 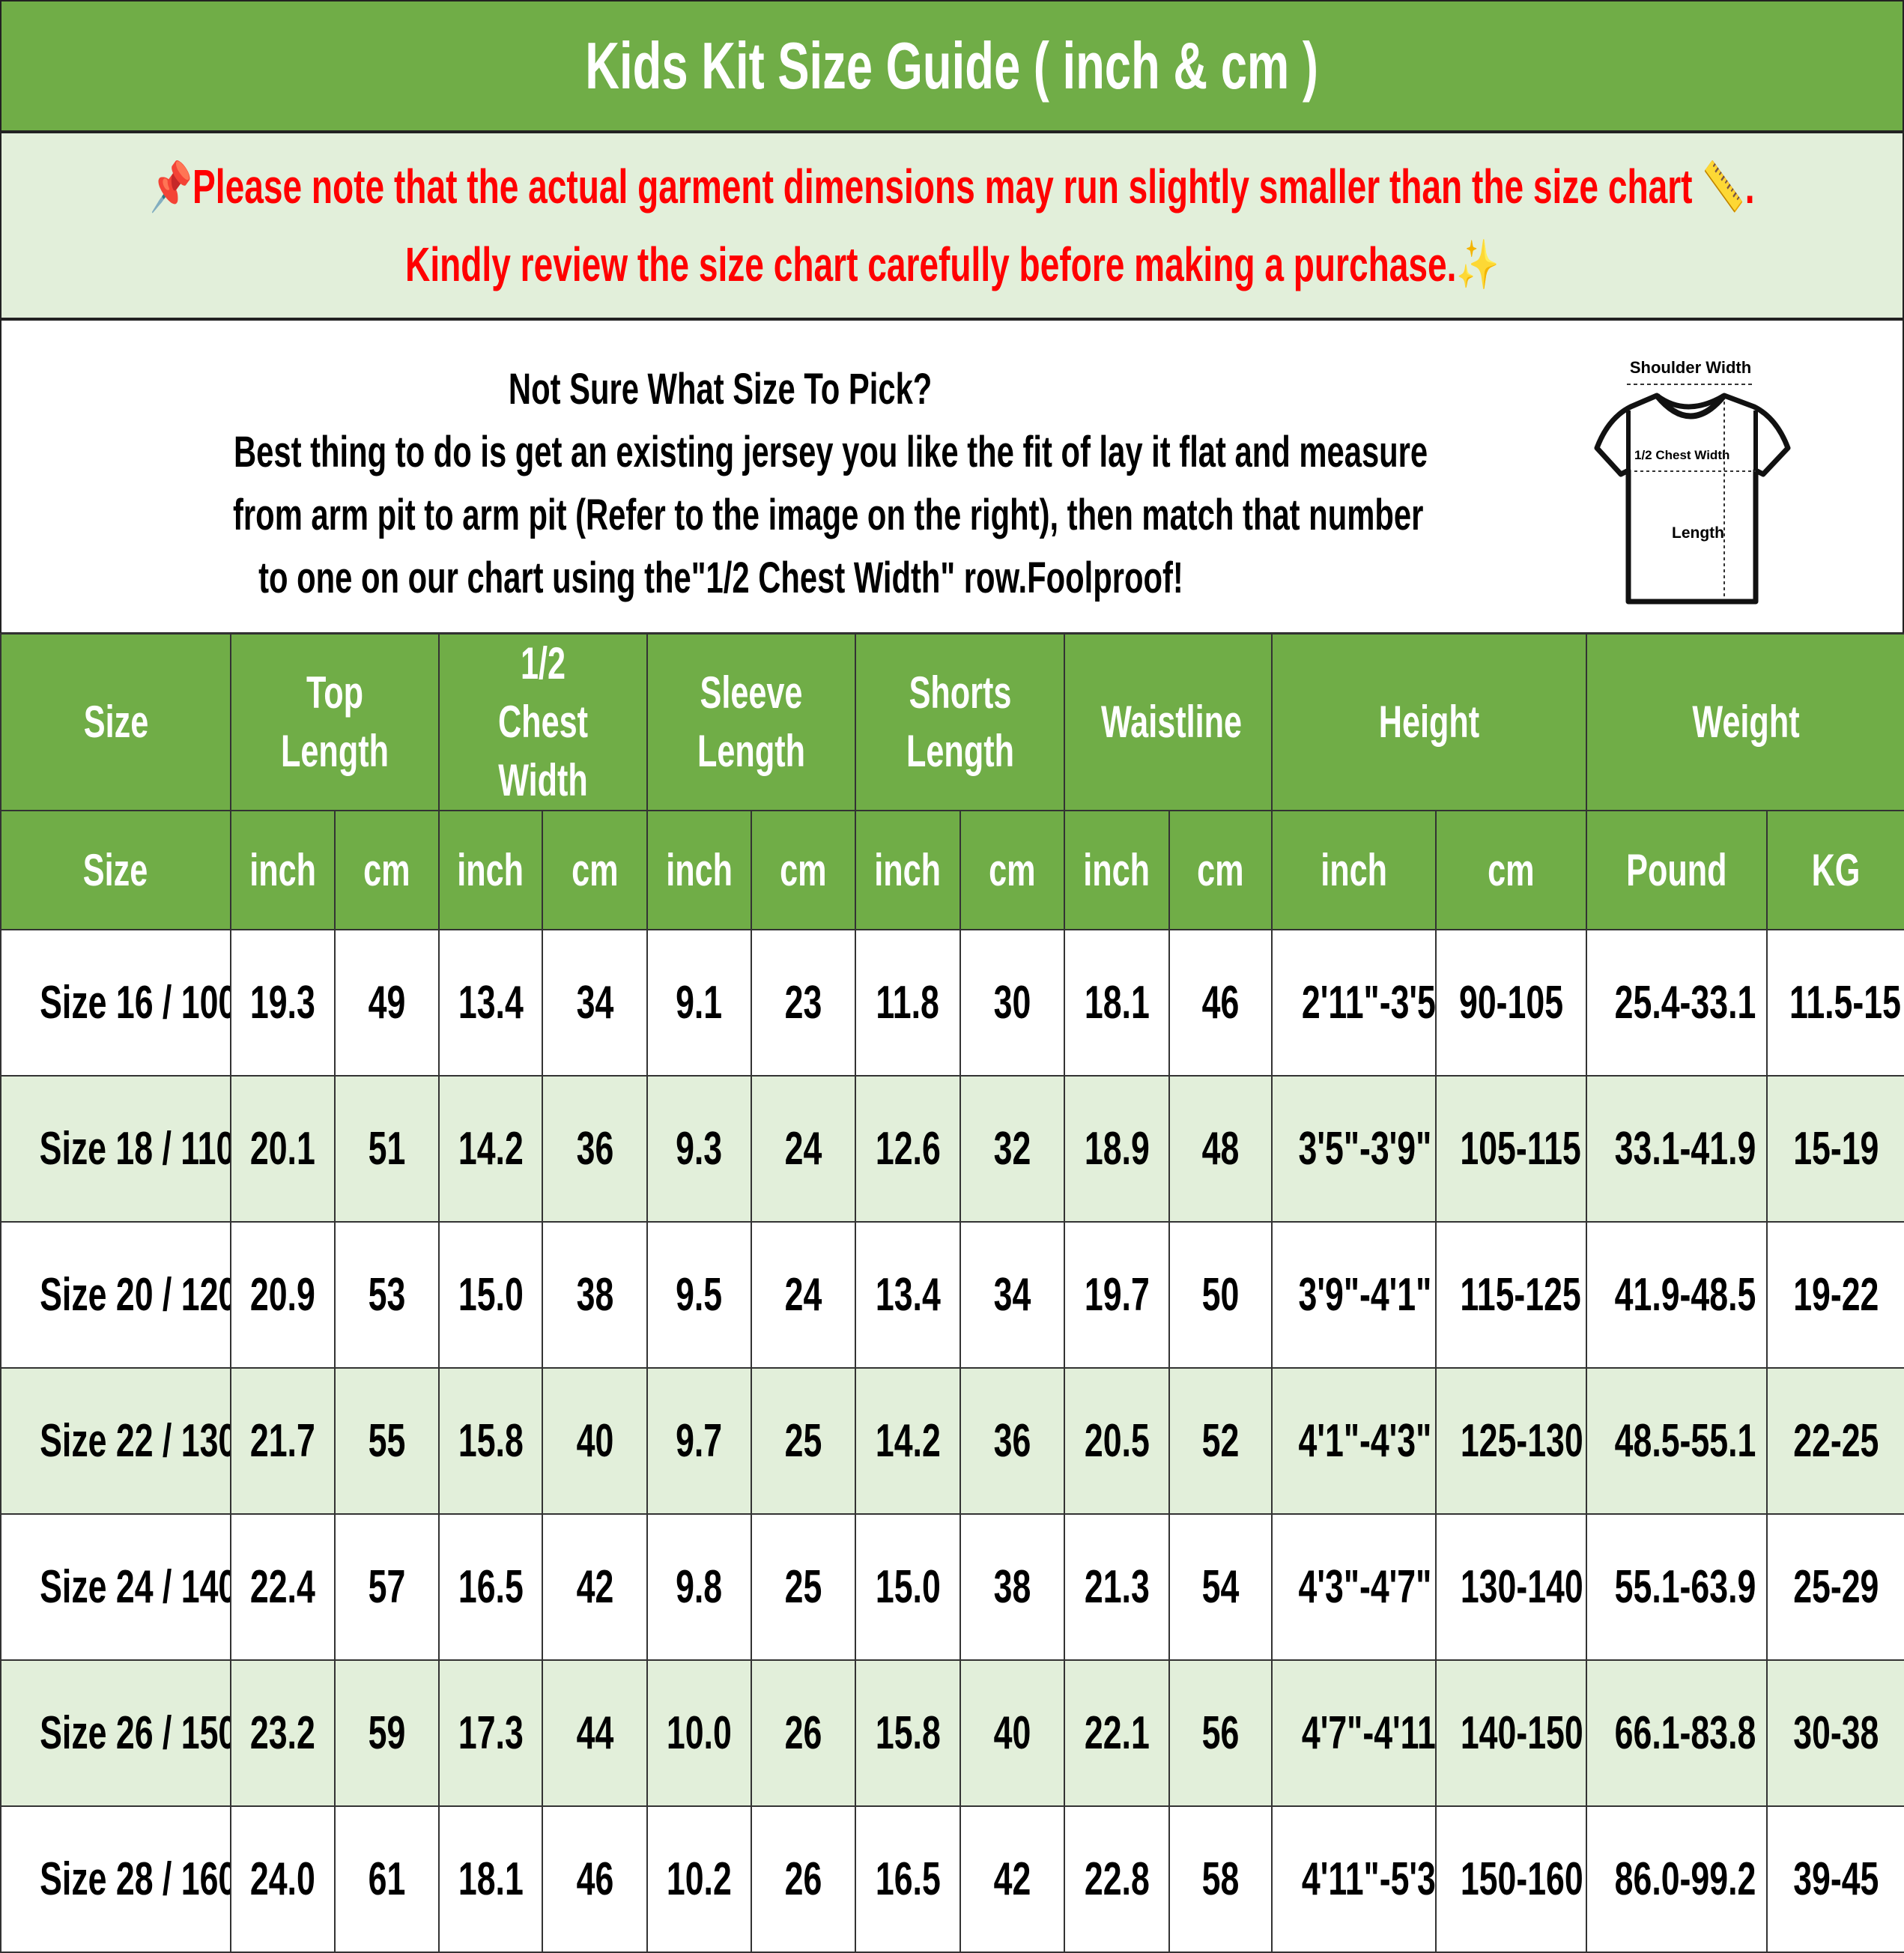 I want to click on table-cell: 59, so click(x=387, y=1733).